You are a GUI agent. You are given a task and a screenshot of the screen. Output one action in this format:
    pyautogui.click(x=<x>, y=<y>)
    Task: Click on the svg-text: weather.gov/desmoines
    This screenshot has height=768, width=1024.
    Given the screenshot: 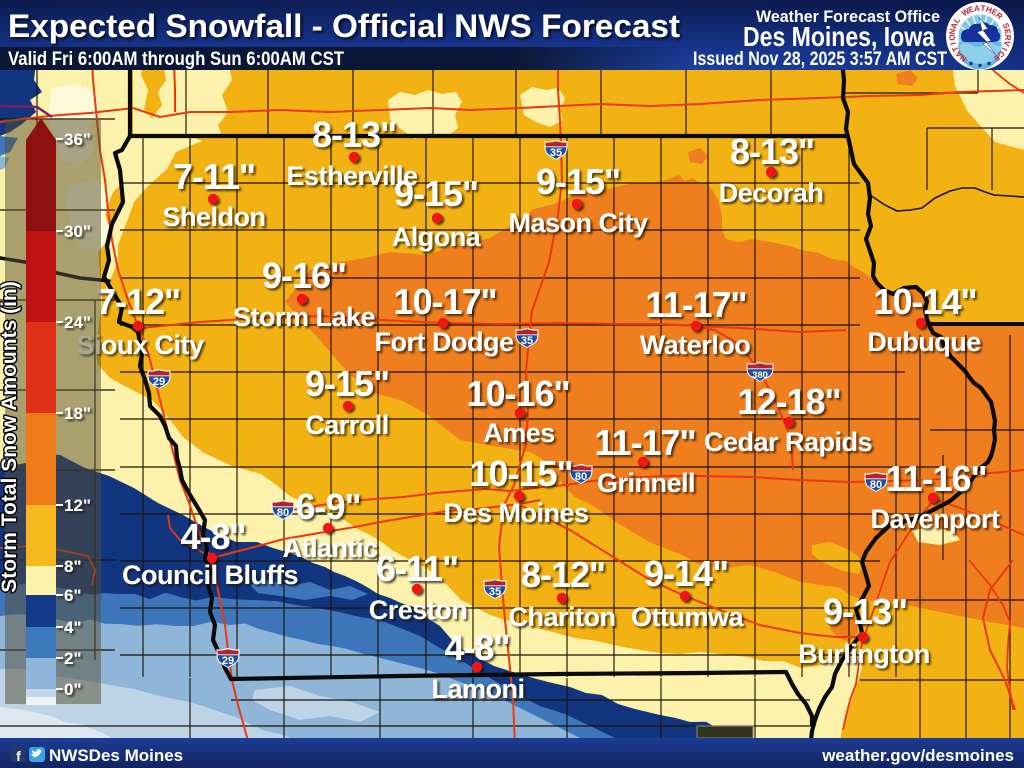 What is the action you would take?
    pyautogui.click(x=917, y=755)
    